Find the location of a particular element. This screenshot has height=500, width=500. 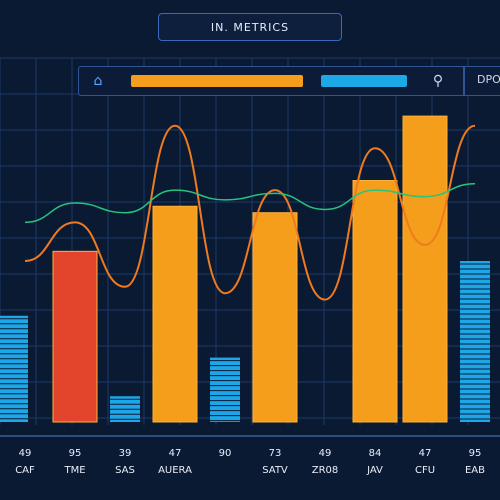

toolbar-separator is located at coordinates (464, 81).